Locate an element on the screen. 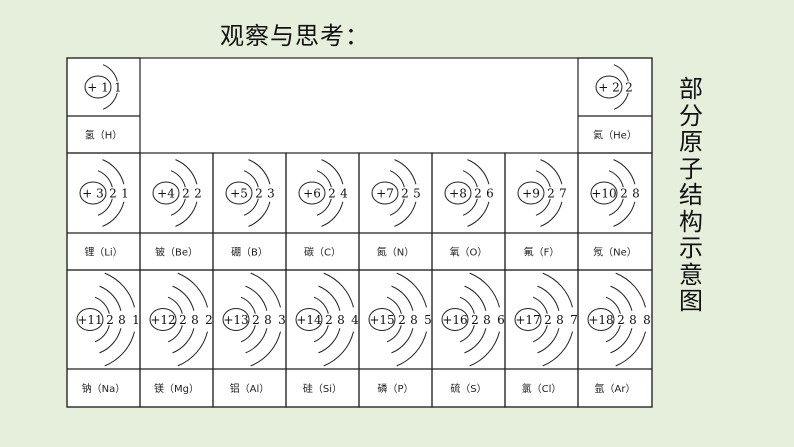 The image size is (794, 447). element-label: 氮（N） is located at coordinates (395, 252).